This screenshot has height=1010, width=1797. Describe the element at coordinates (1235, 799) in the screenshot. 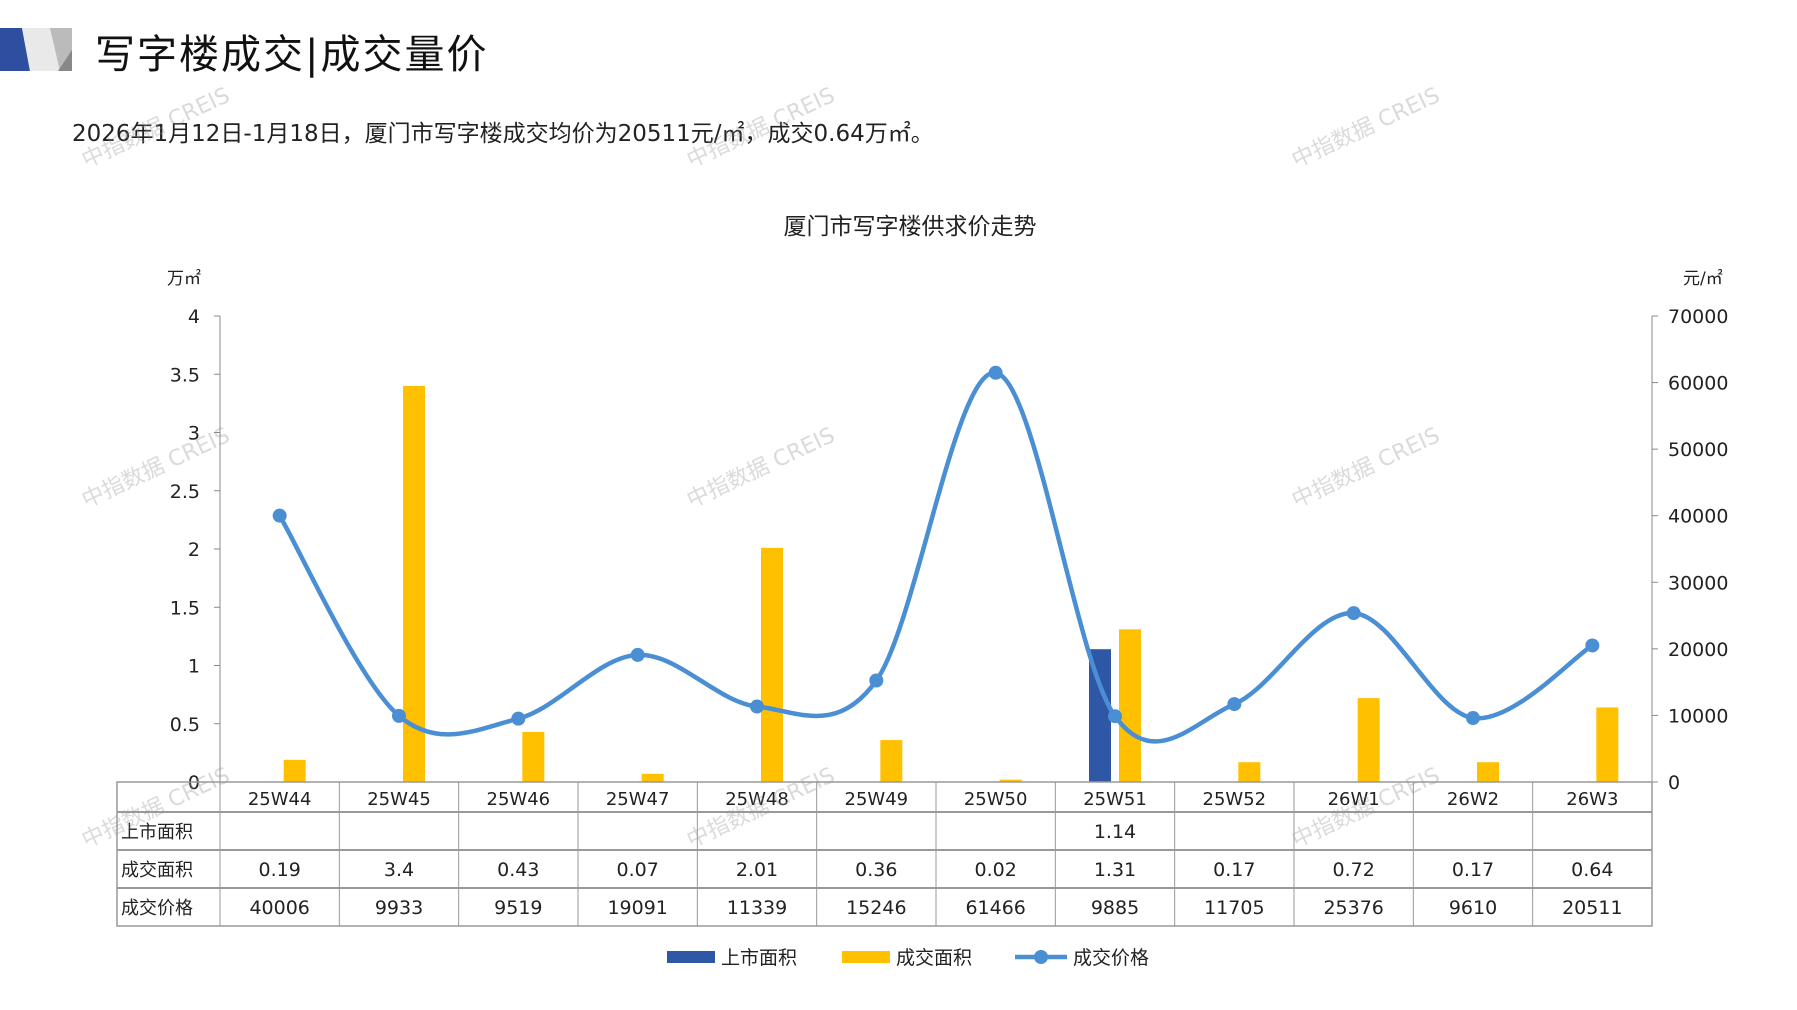

I see `x-tick-label: 25W52` at that location.